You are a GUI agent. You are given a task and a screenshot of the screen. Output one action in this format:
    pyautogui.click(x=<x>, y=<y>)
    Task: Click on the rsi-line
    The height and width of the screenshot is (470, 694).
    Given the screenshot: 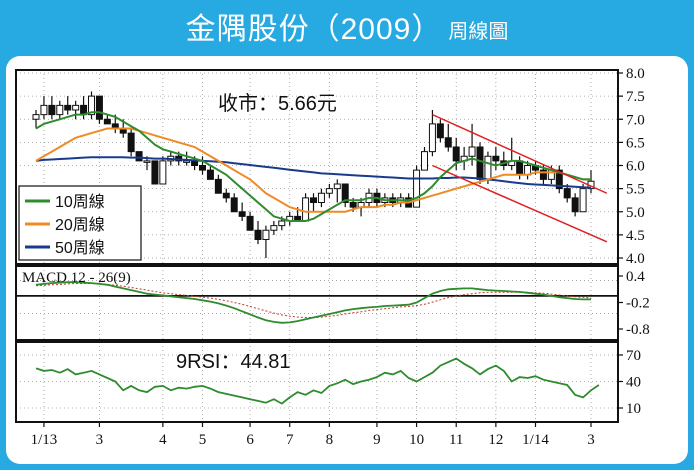 What is the action you would take?
    pyautogui.click(x=317, y=381)
    